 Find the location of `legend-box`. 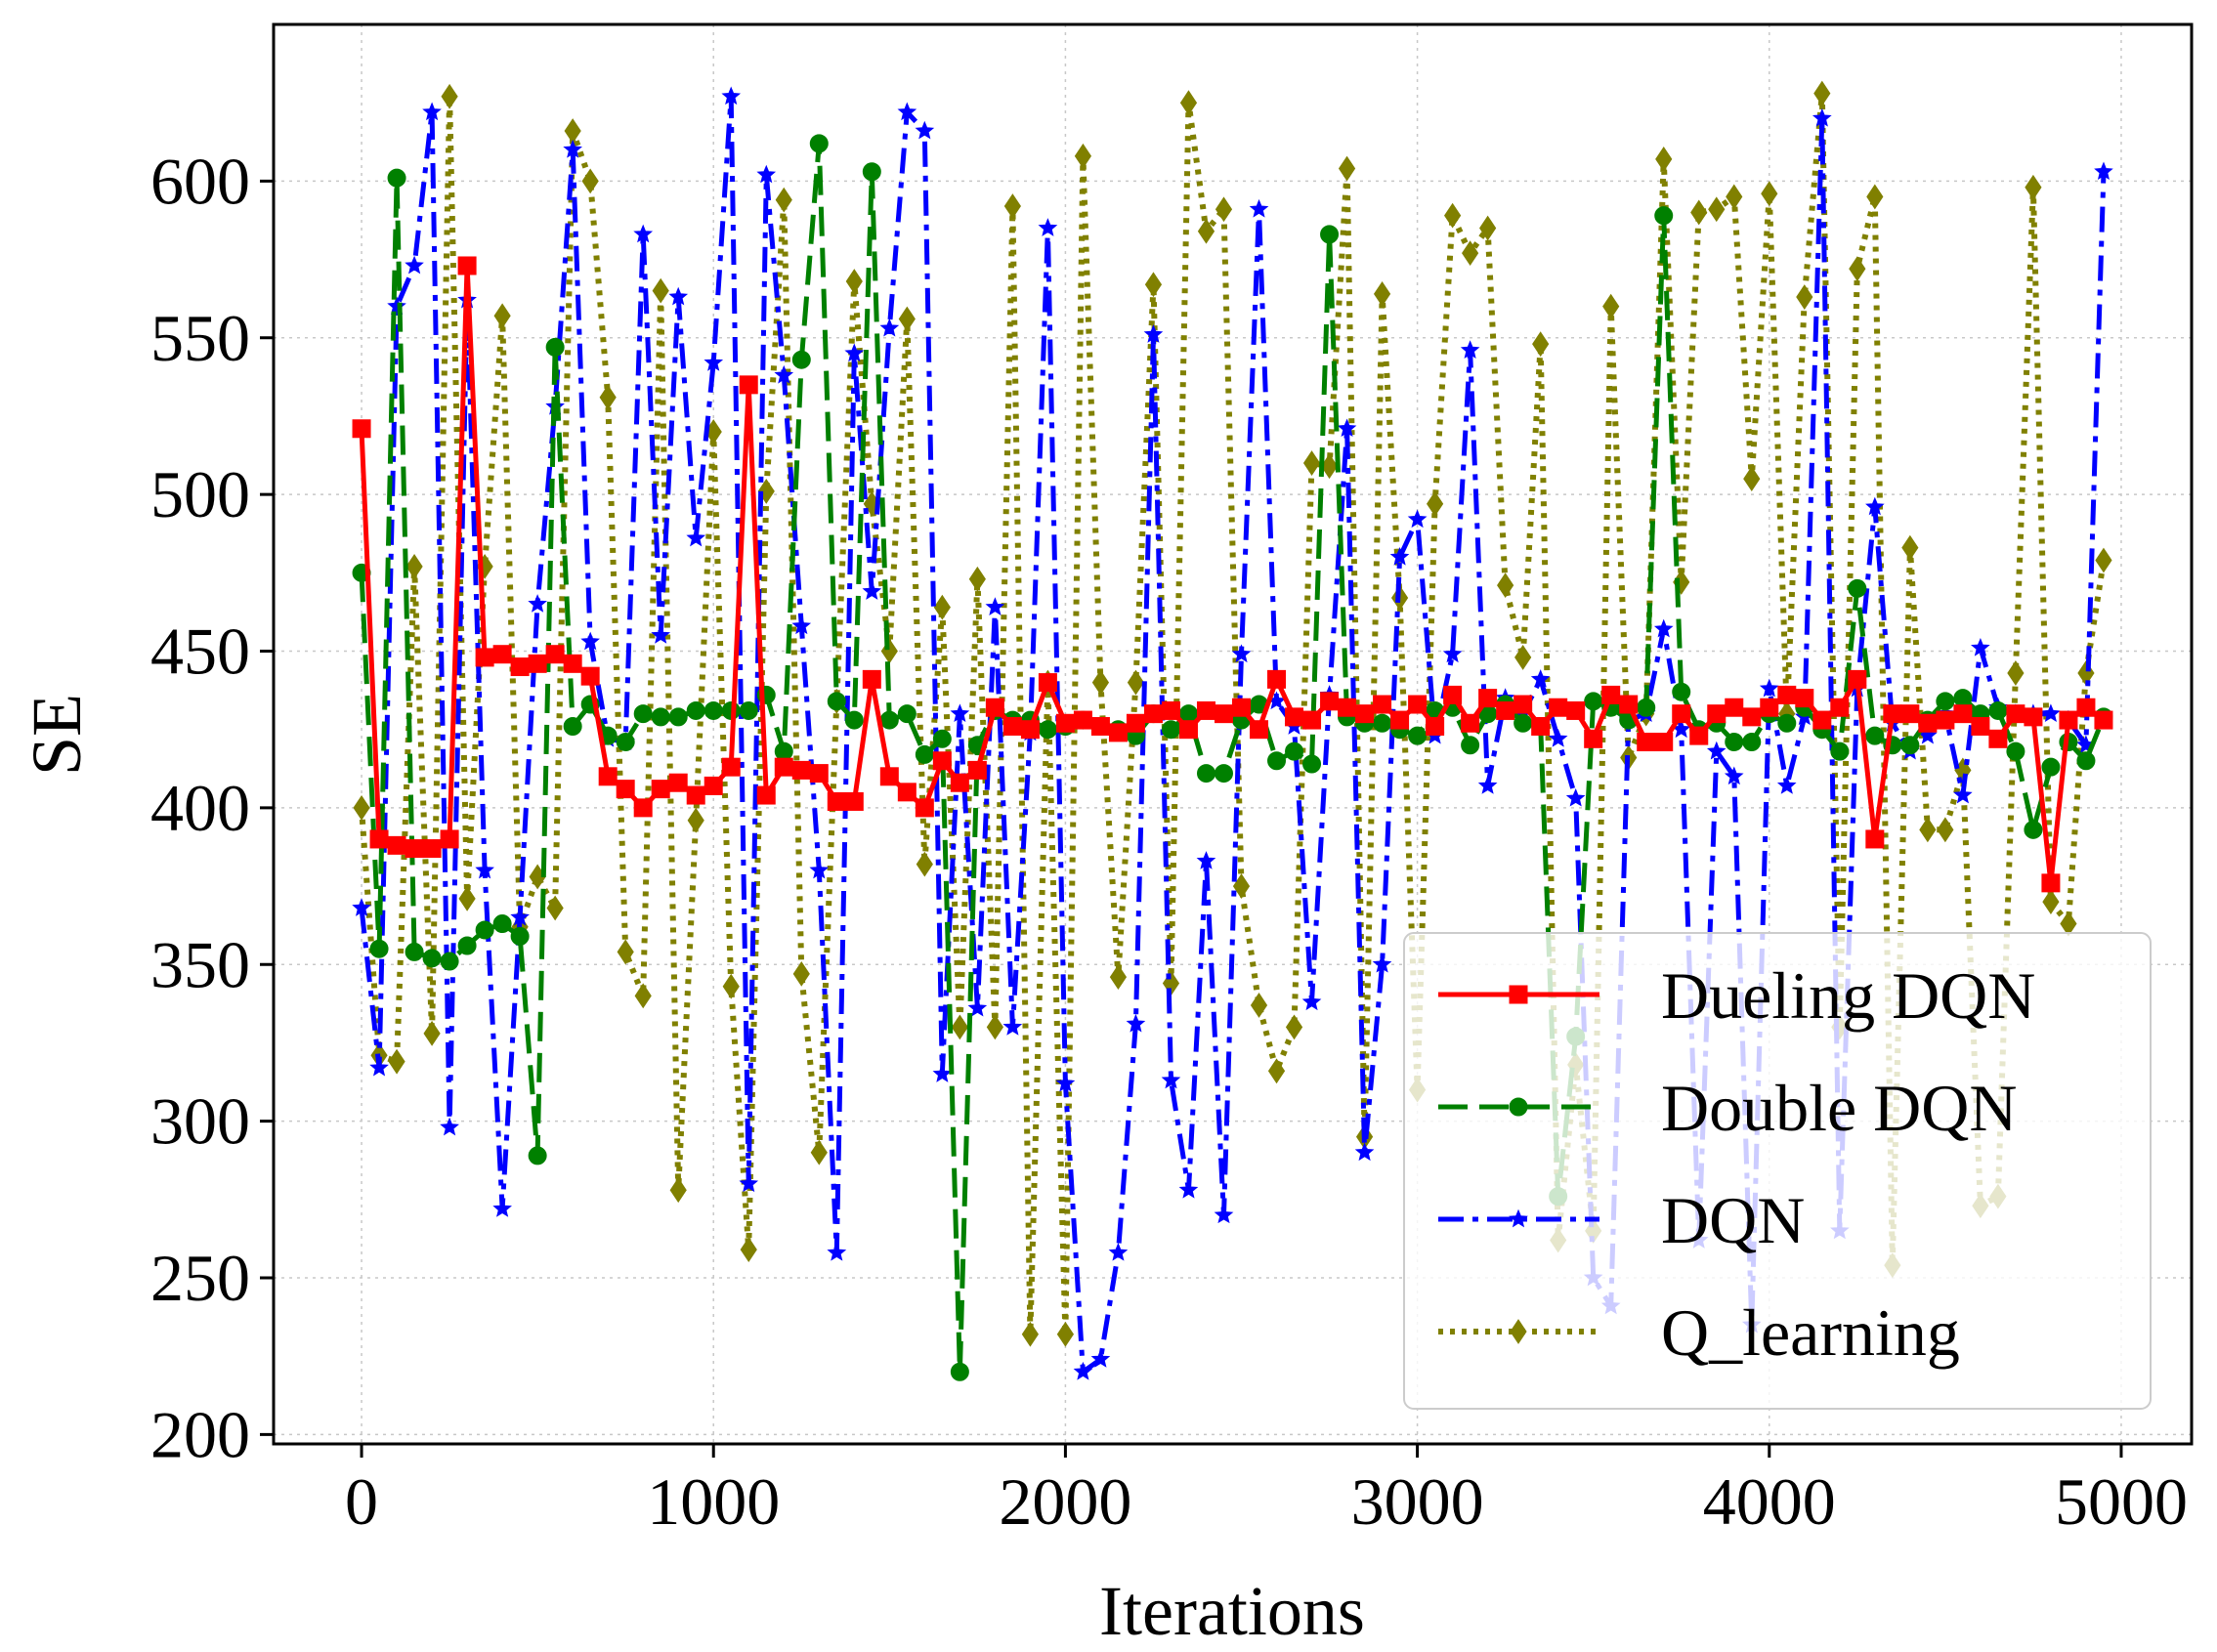

legend-box is located at coordinates (1777, 1171).